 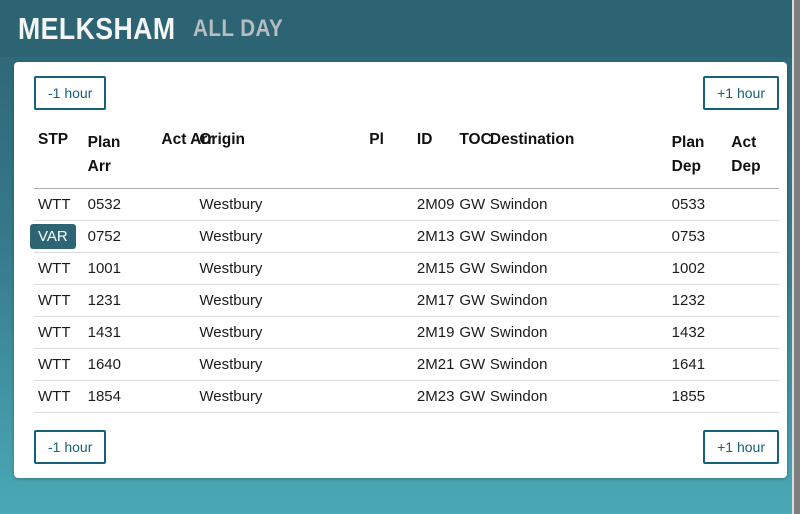 I want to click on column-header-destination: Destination, so click(x=580, y=160).